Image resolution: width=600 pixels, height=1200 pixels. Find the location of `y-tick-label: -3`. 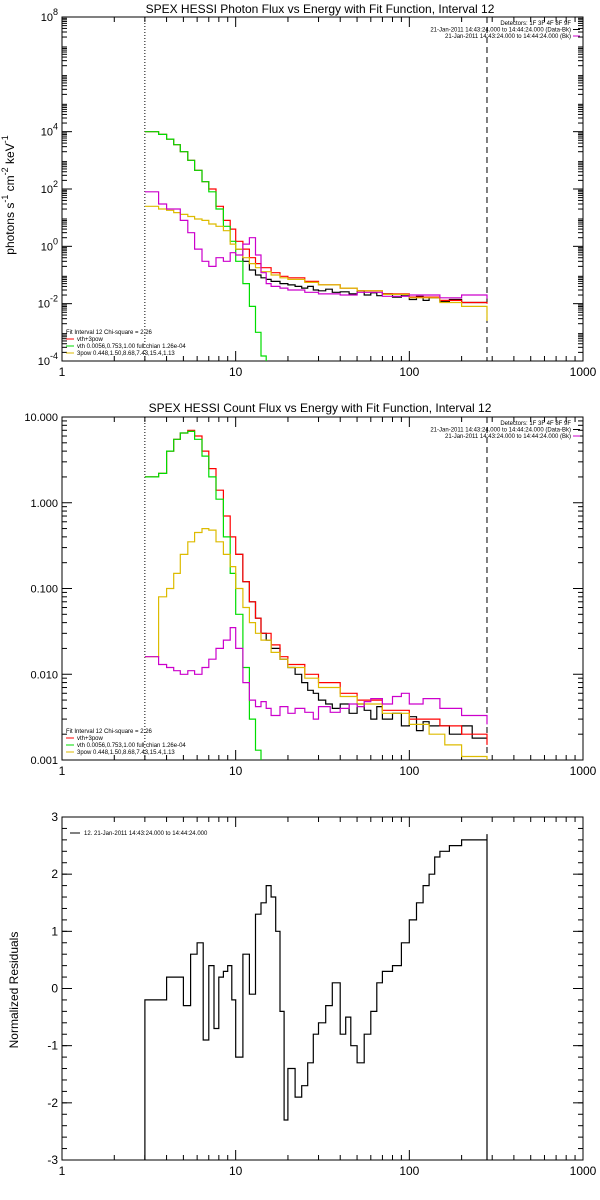

y-tick-label: -3 is located at coordinates (52, 1160).